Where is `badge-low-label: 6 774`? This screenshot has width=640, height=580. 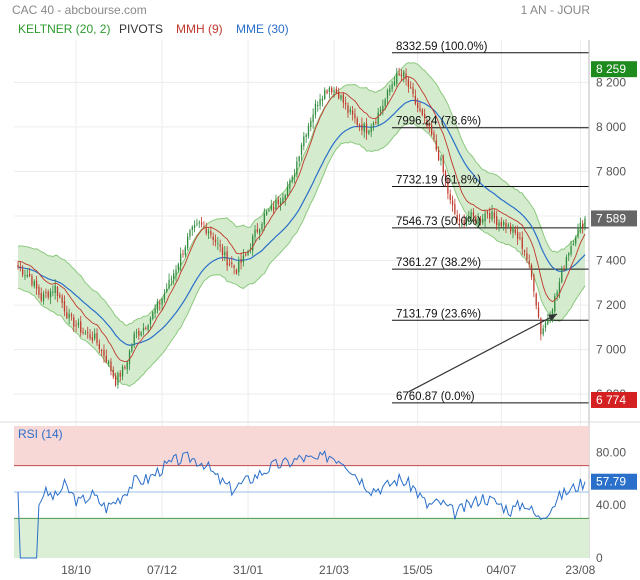
badge-low-label: 6 774 is located at coordinates (611, 400).